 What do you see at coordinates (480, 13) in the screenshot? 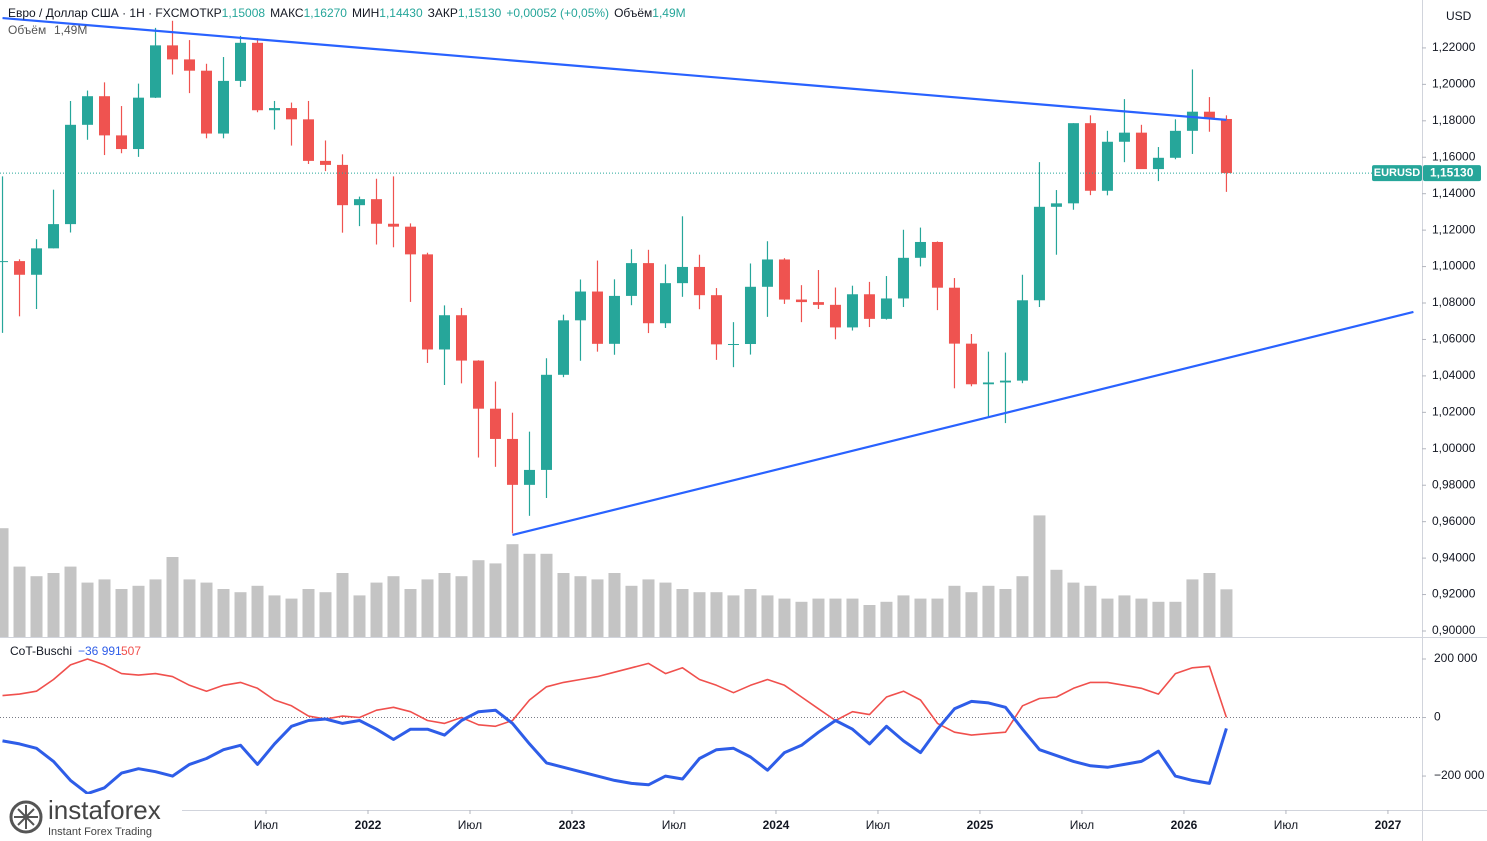
I see `header-close: 1,15130` at bounding box center [480, 13].